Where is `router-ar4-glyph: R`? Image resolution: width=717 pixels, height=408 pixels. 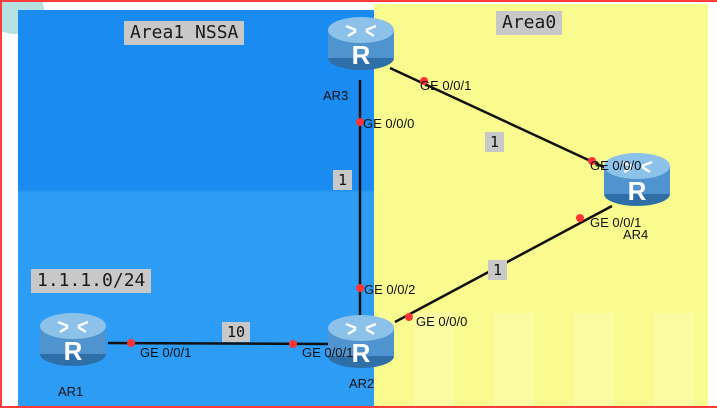 router-ar4-glyph: R is located at coordinates (637, 191).